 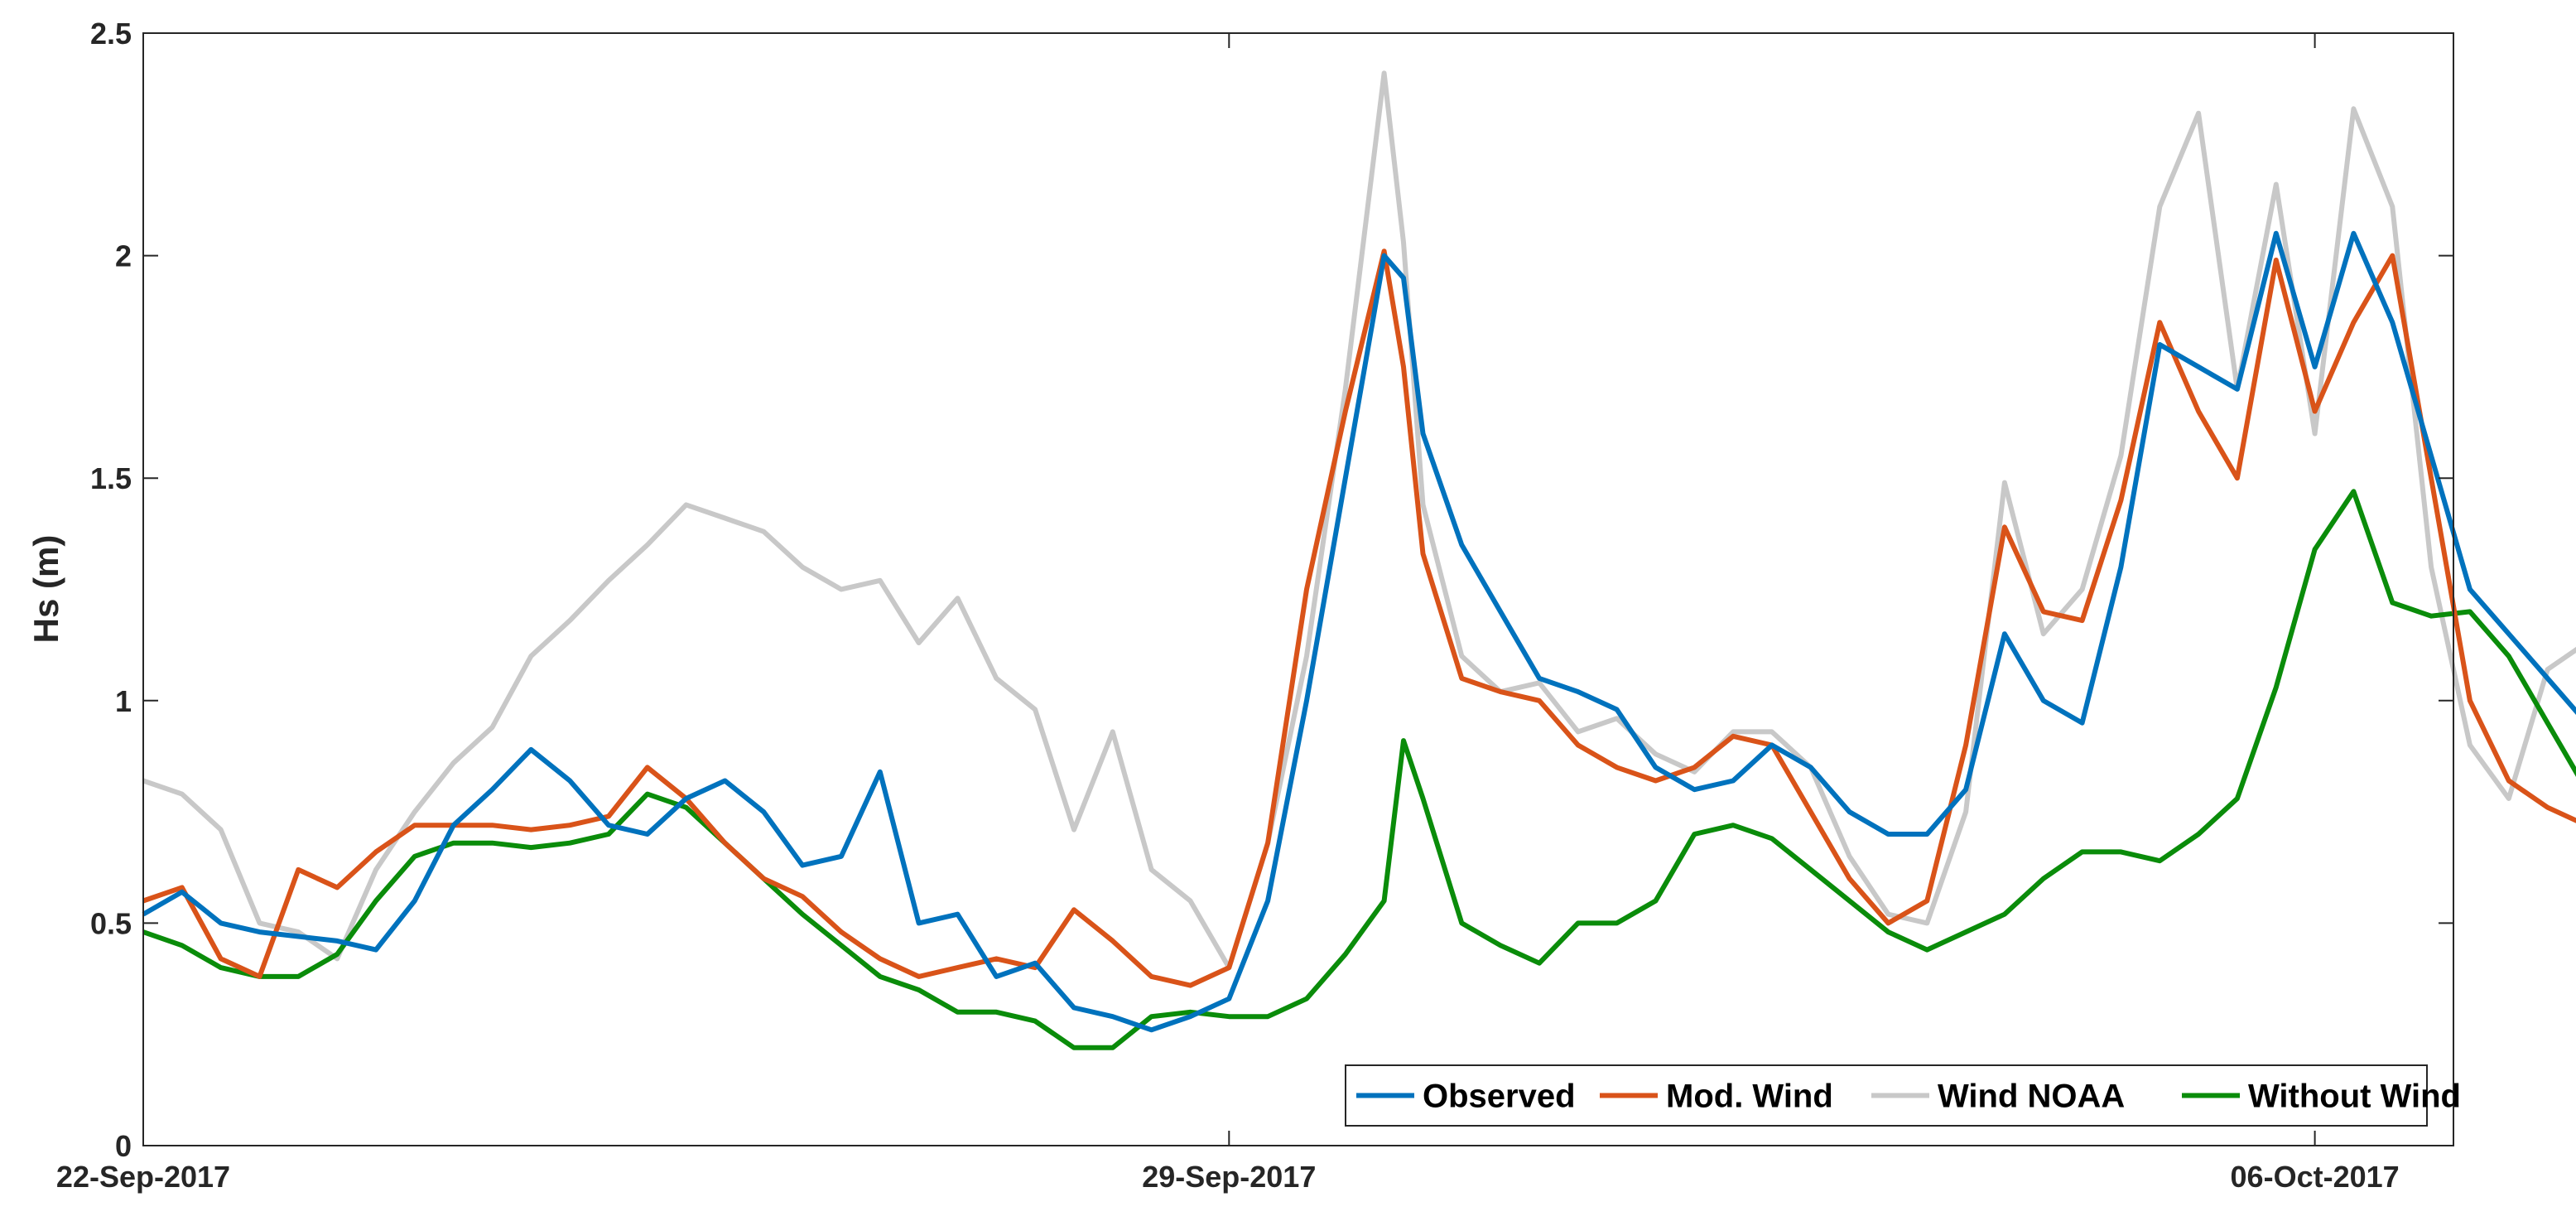 I want to click on legend-label: Mod. Wind, so click(x=1750, y=1097).